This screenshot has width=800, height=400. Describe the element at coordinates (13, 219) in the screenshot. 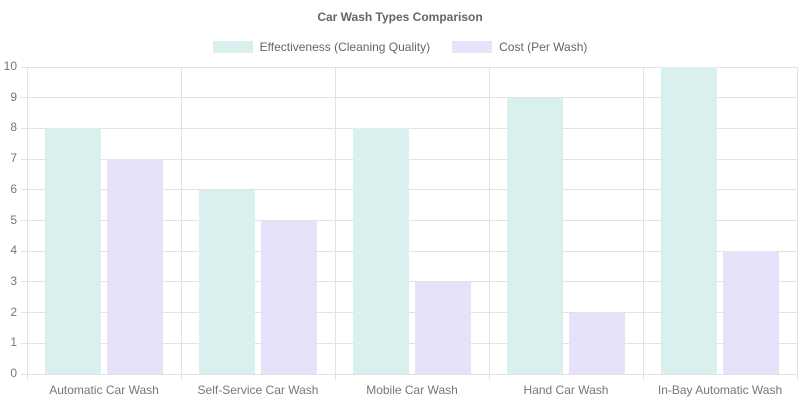

I see `y-axis-tick-label: 5` at that location.